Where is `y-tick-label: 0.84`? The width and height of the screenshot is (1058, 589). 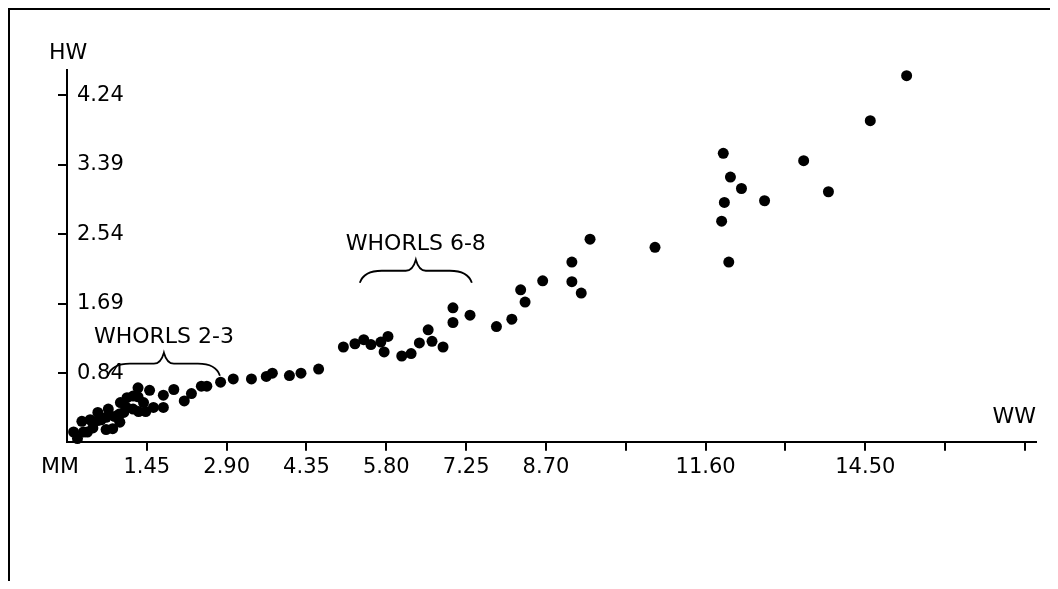 y-tick-label: 0.84 is located at coordinates (100, 371).